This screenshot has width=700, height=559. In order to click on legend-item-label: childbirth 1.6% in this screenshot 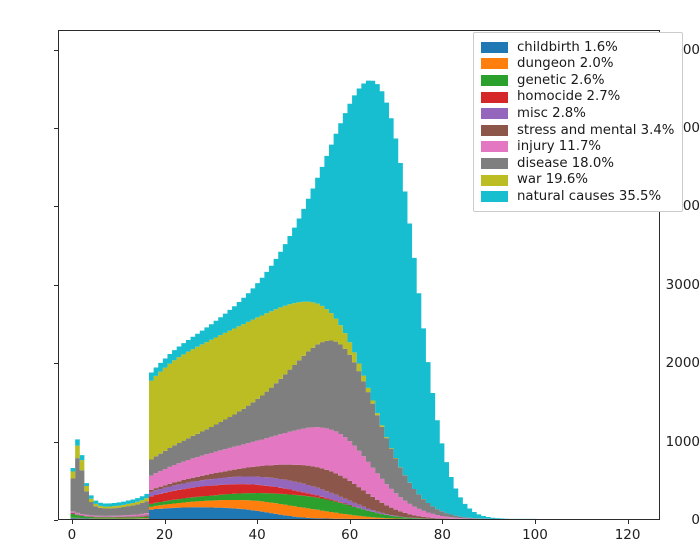, I will do `click(567, 47)`.